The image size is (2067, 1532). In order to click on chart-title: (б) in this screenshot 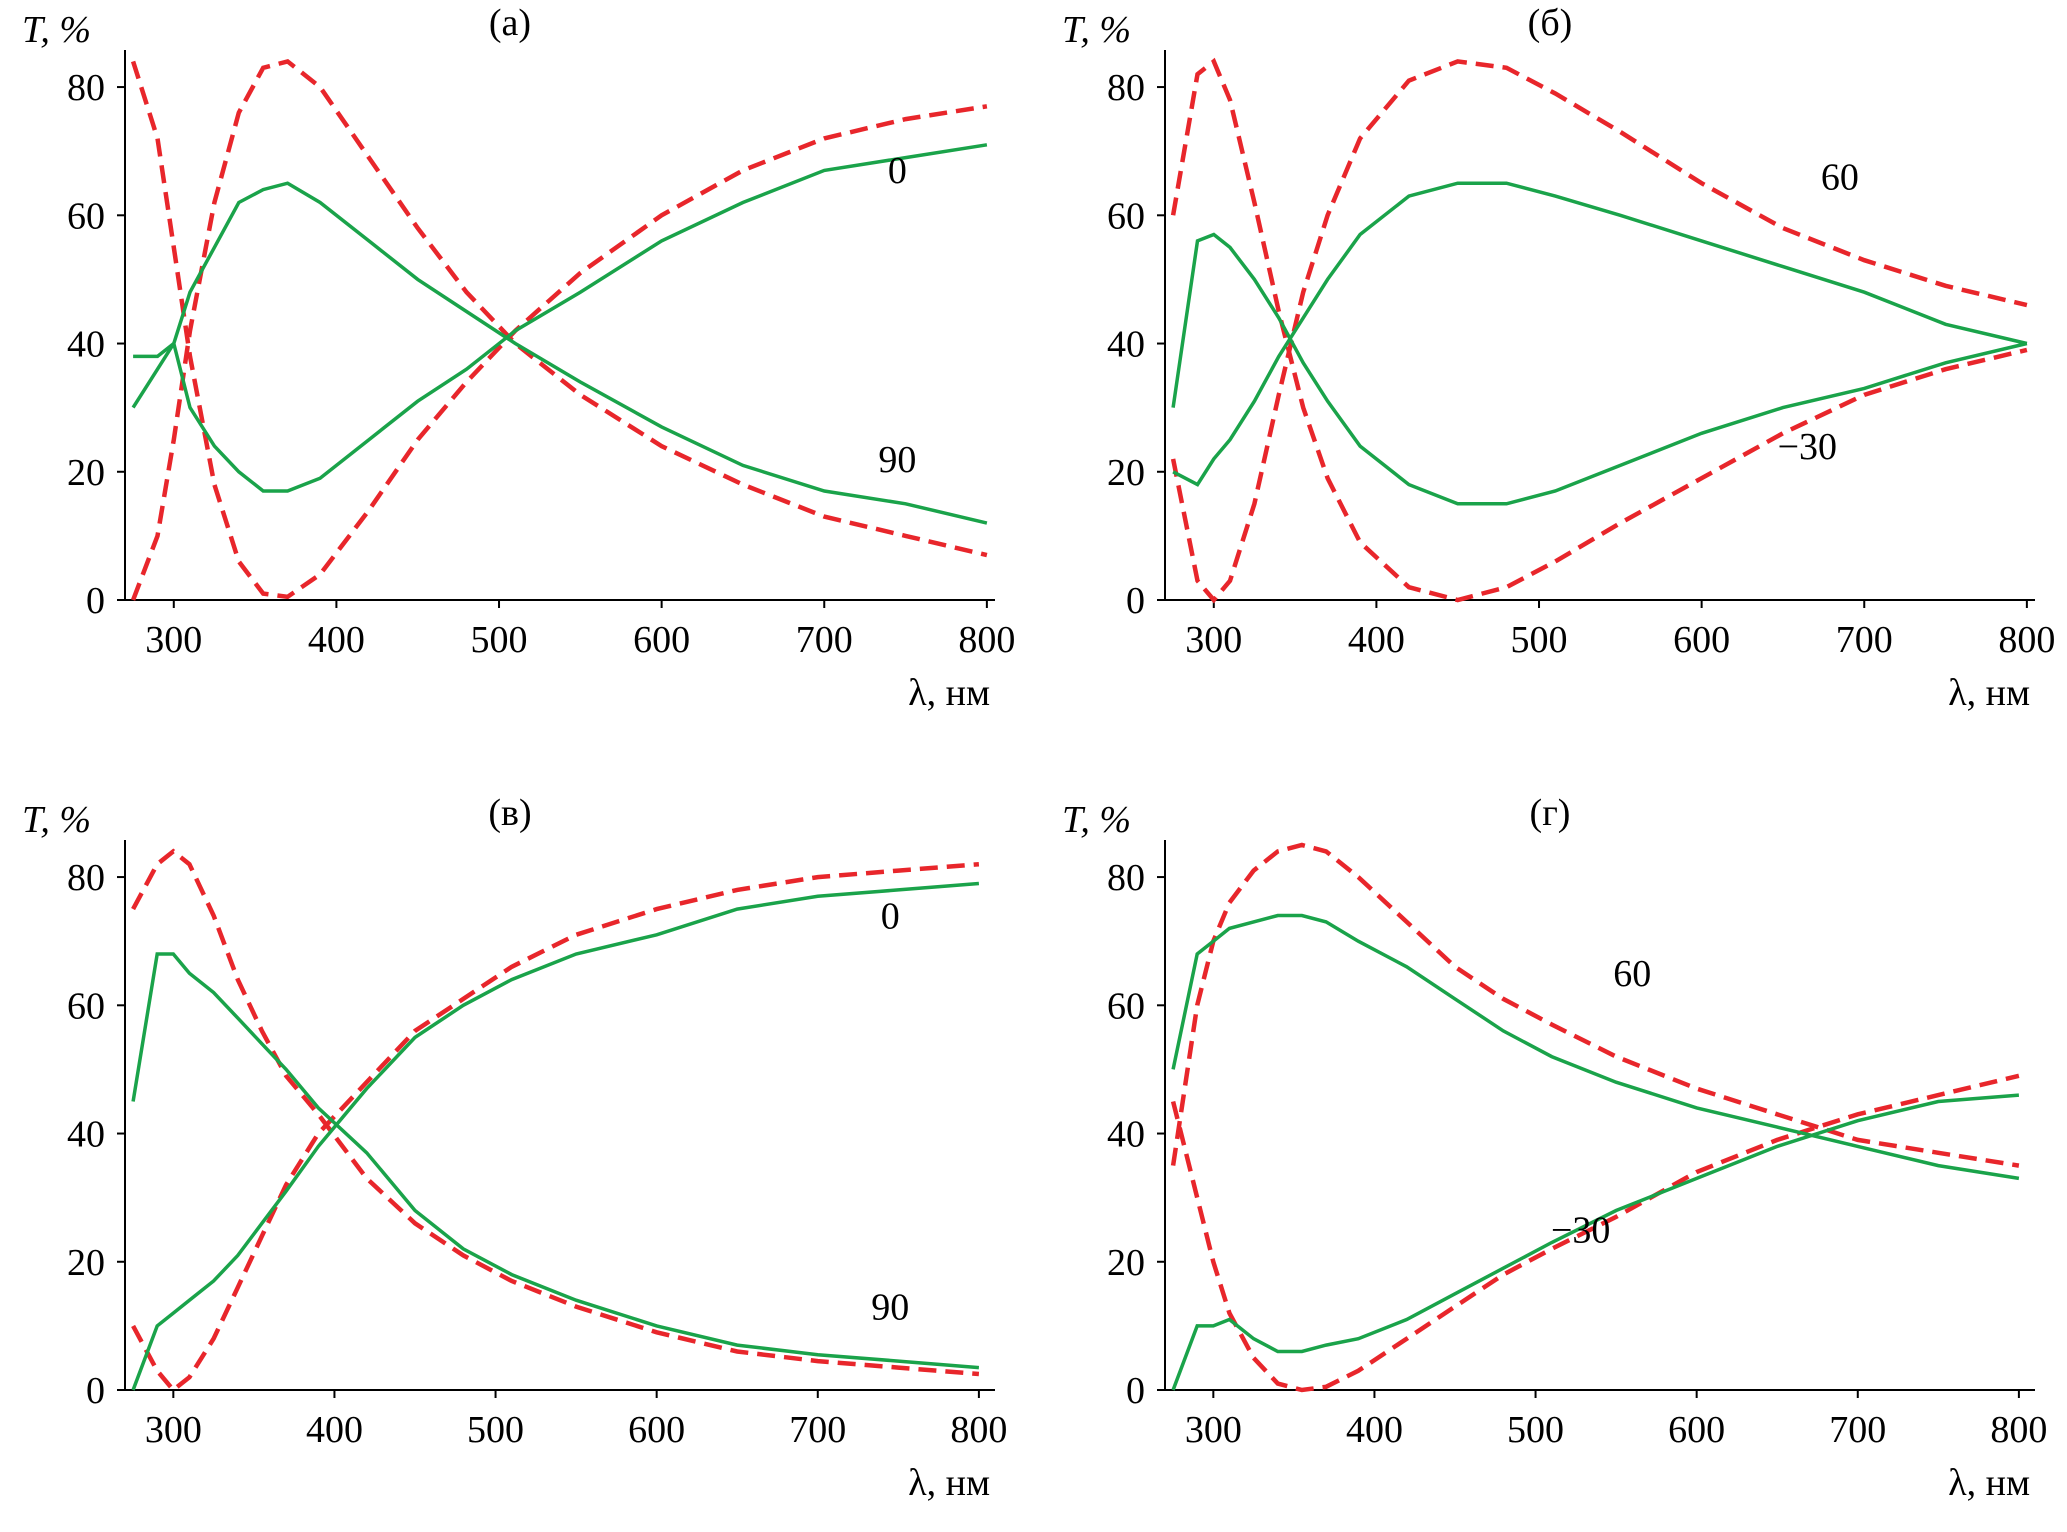, I will do `click(1550, 23)`.